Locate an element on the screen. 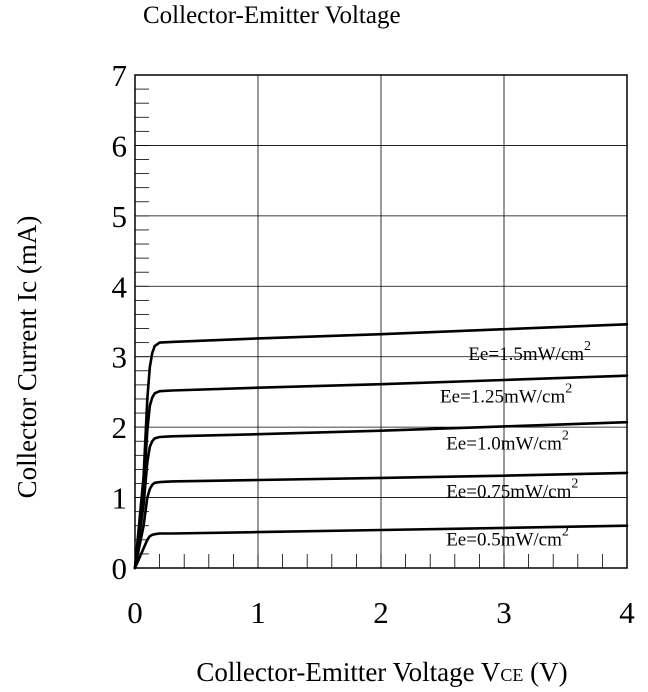  series-label-text: Ee=0.75mW/cm is located at coordinates (508, 492).